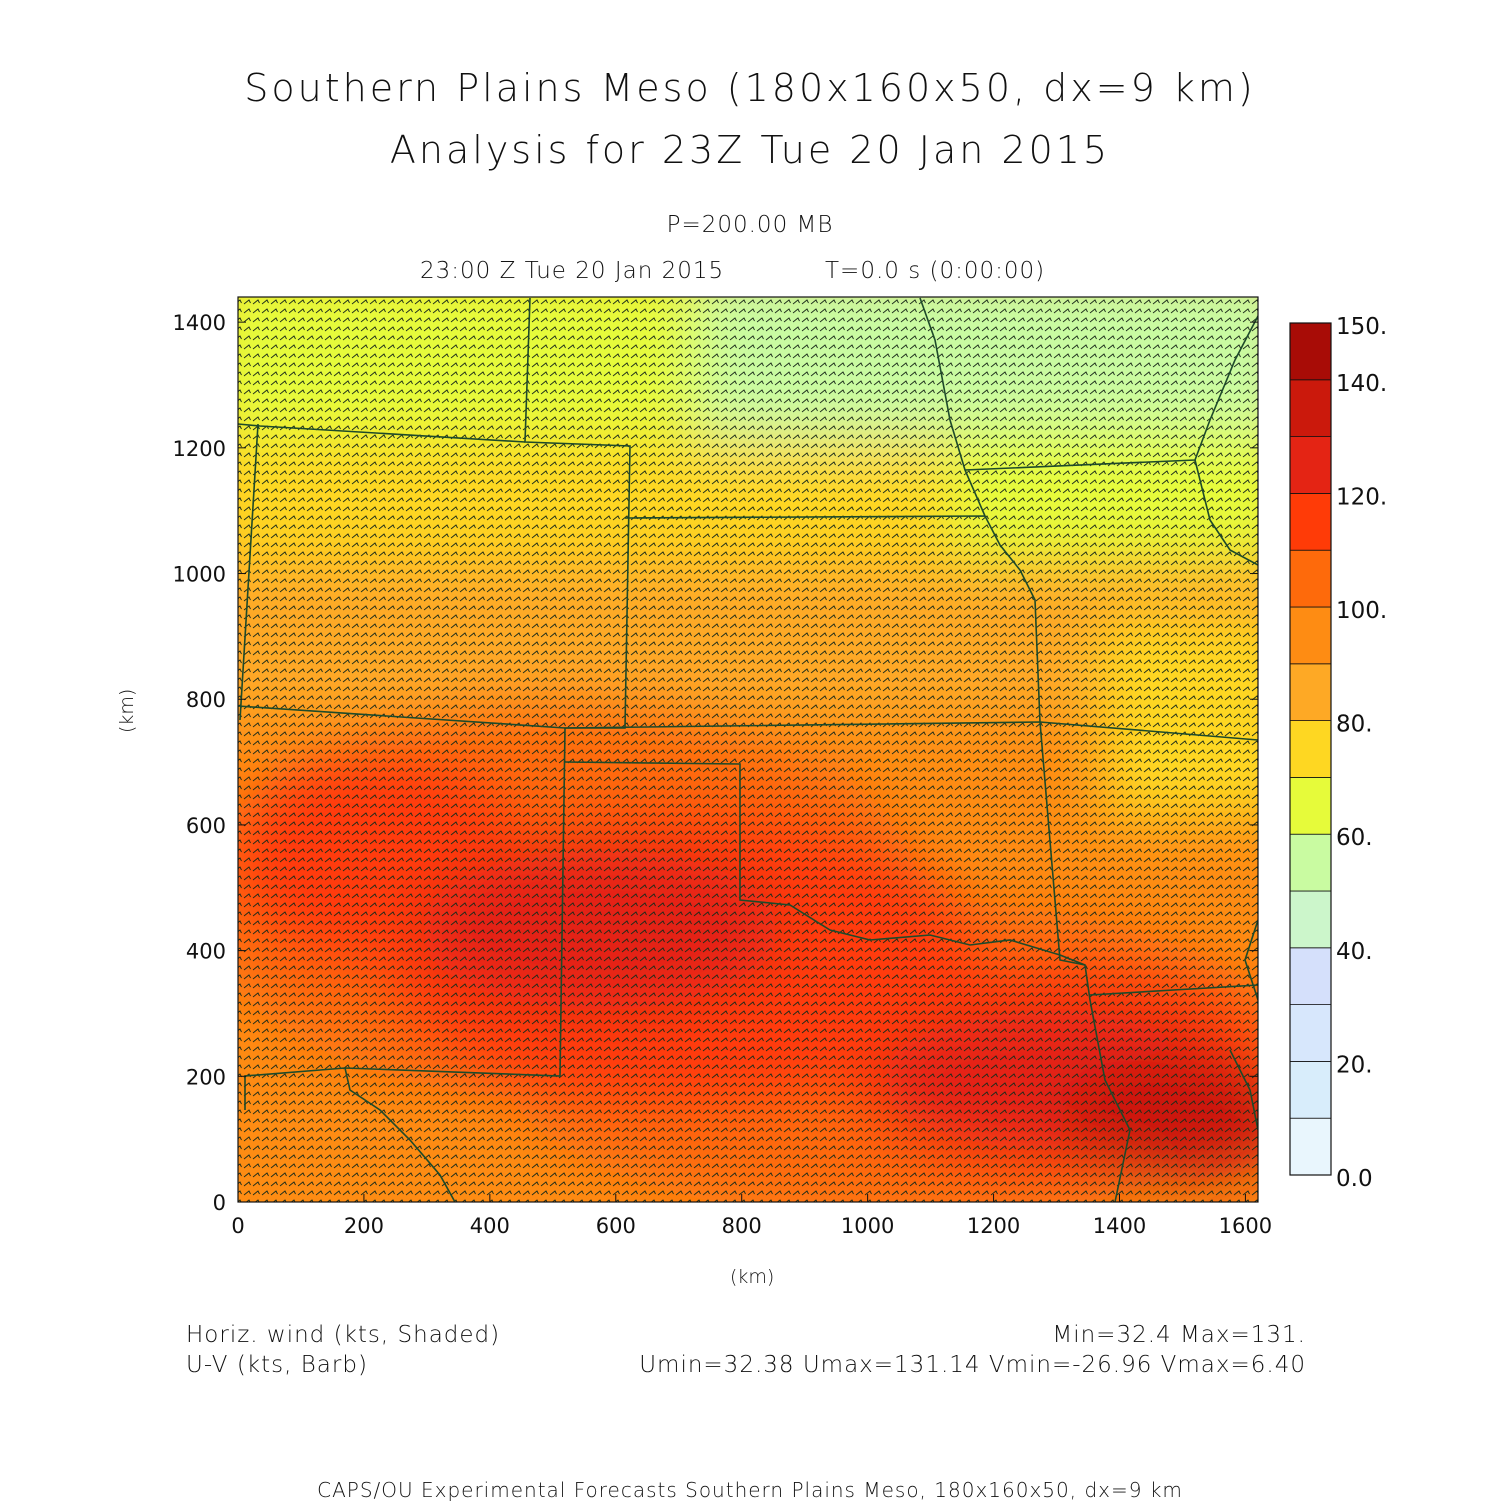 The height and width of the screenshot is (1502, 1500). I want to click on y-tick-label: 600, so click(206, 826).